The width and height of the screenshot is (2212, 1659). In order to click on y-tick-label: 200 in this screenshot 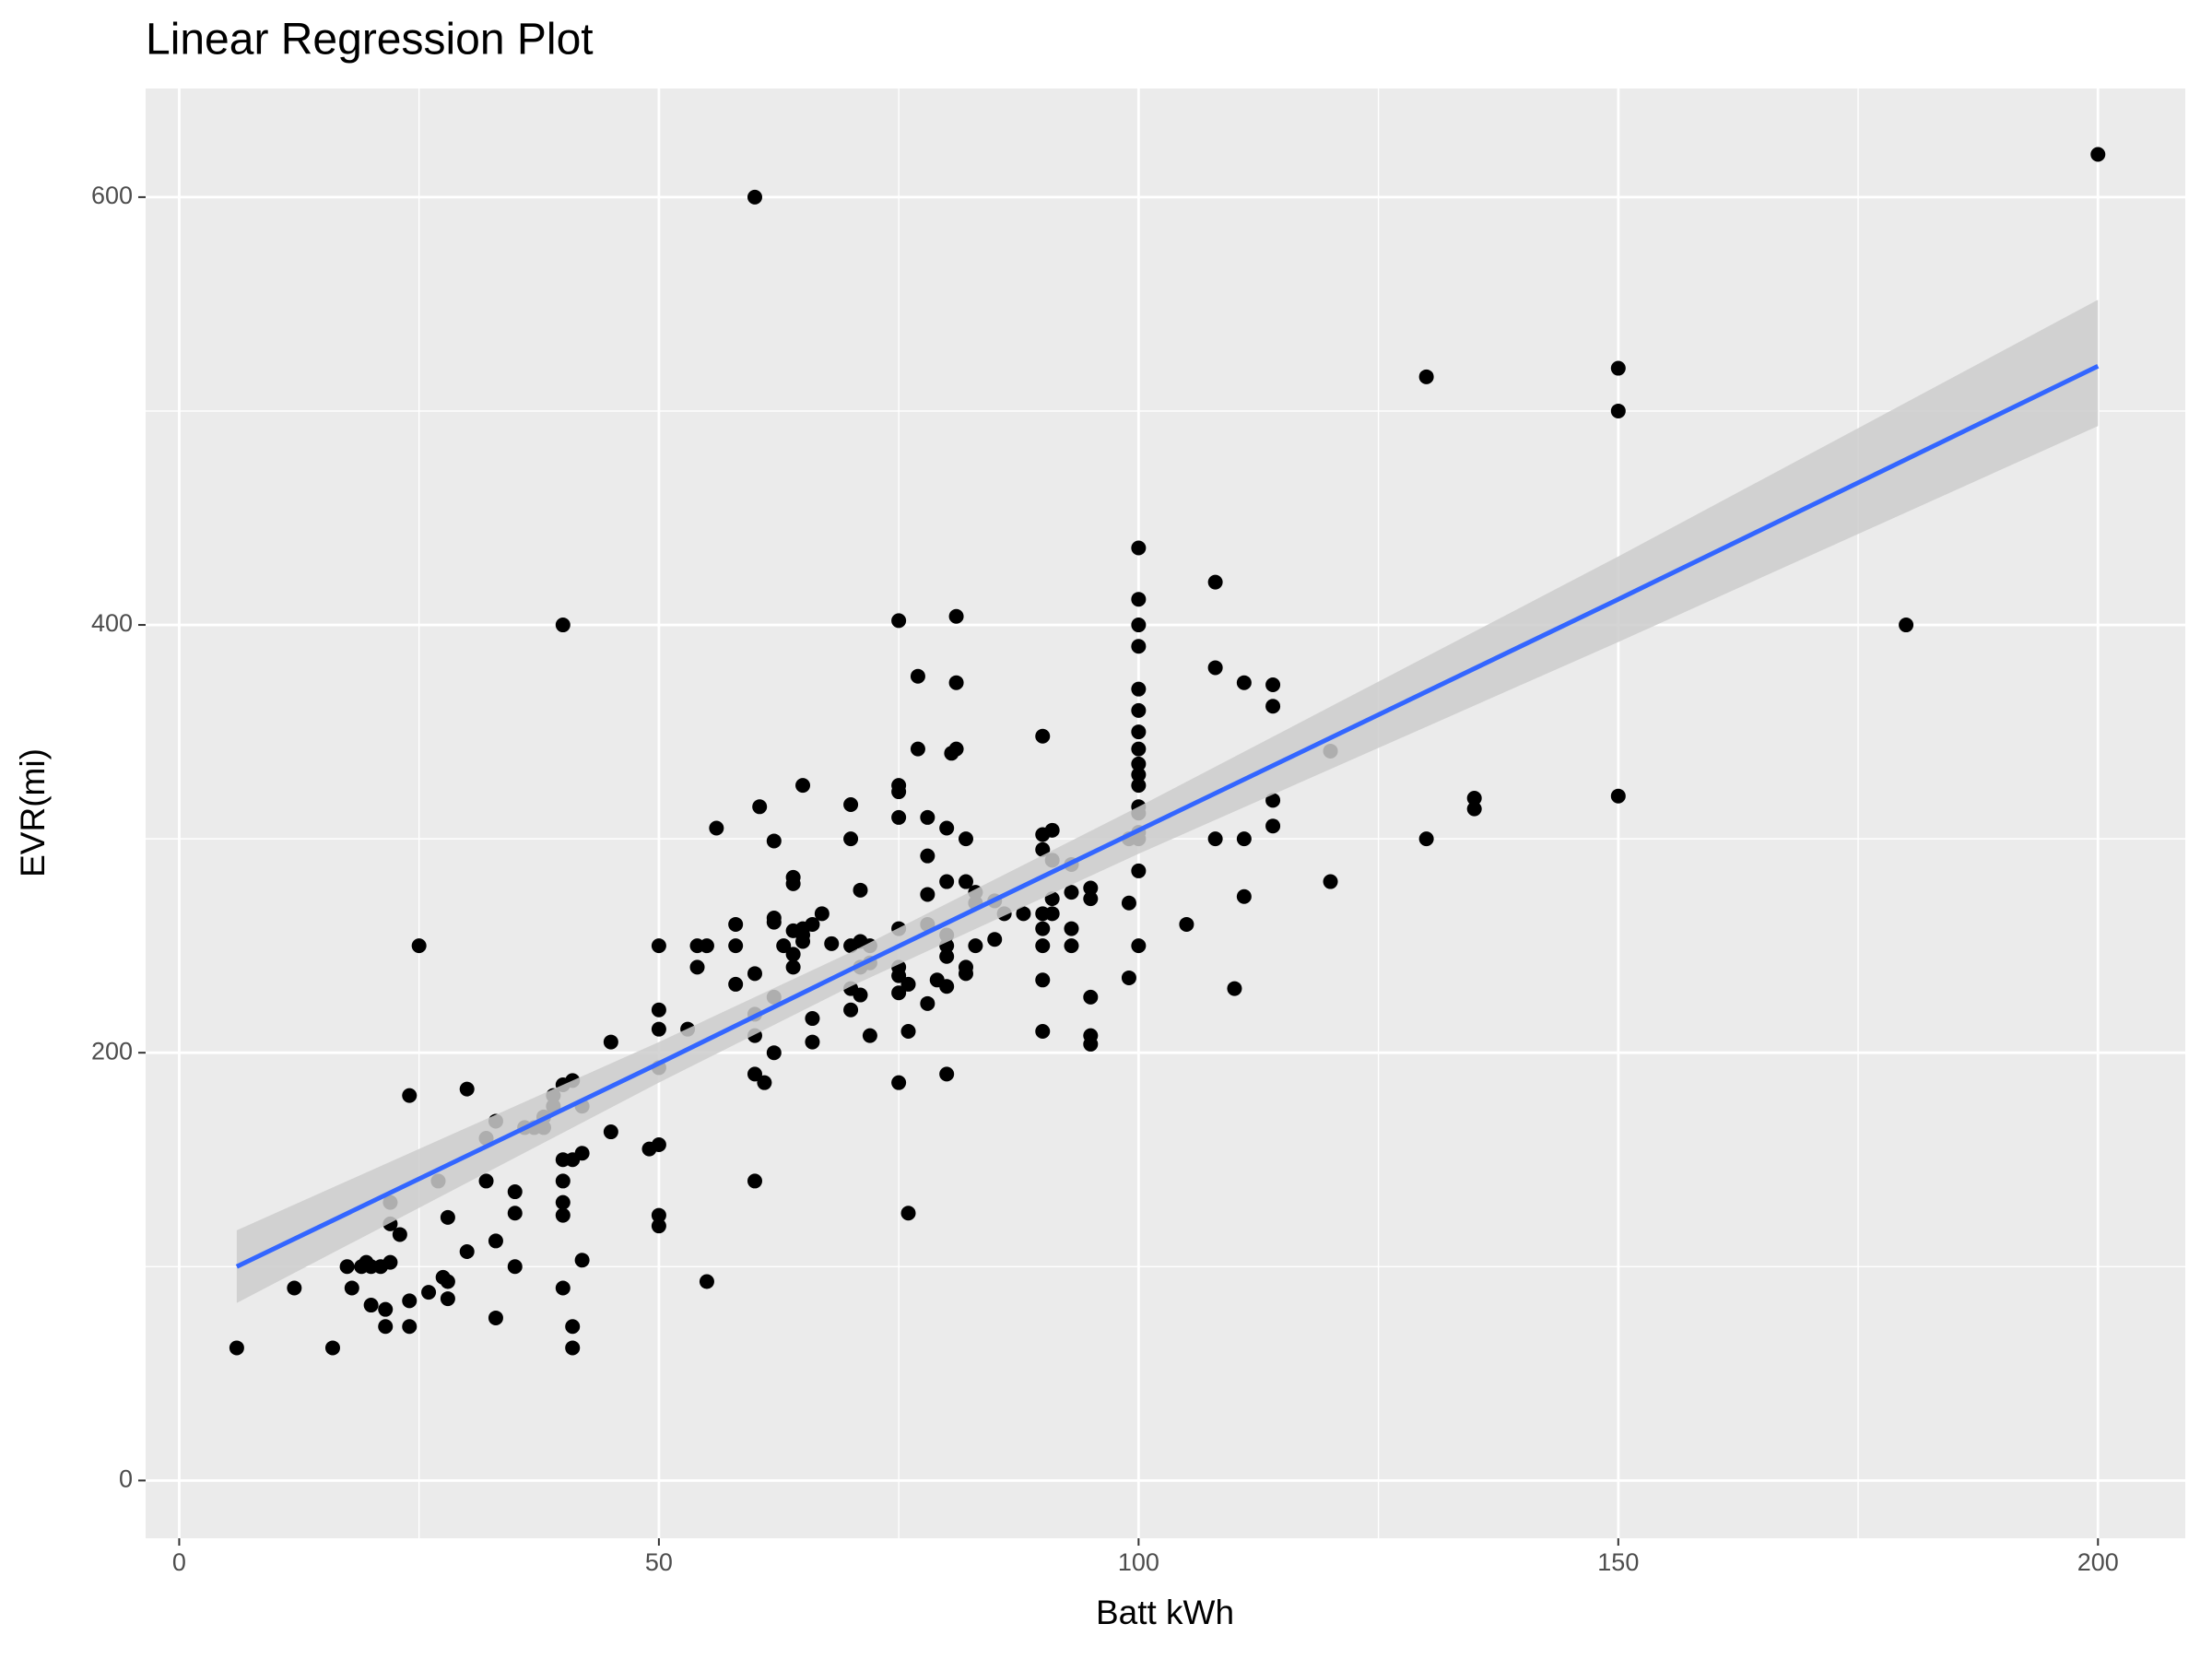, I will do `click(112, 1051)`.